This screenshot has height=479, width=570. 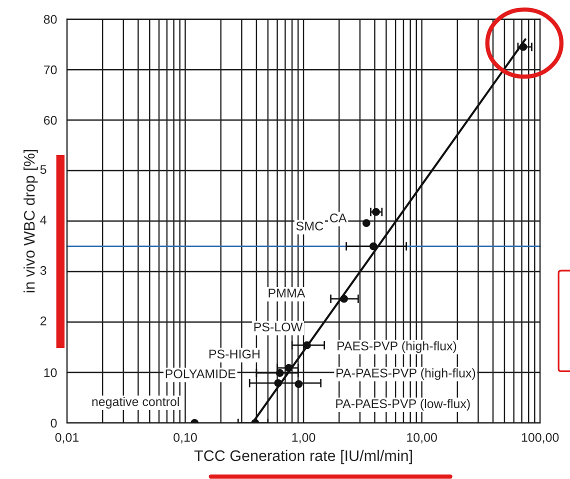 I want to click on x-tick-label: 100,00, so click(x=540, y=438).